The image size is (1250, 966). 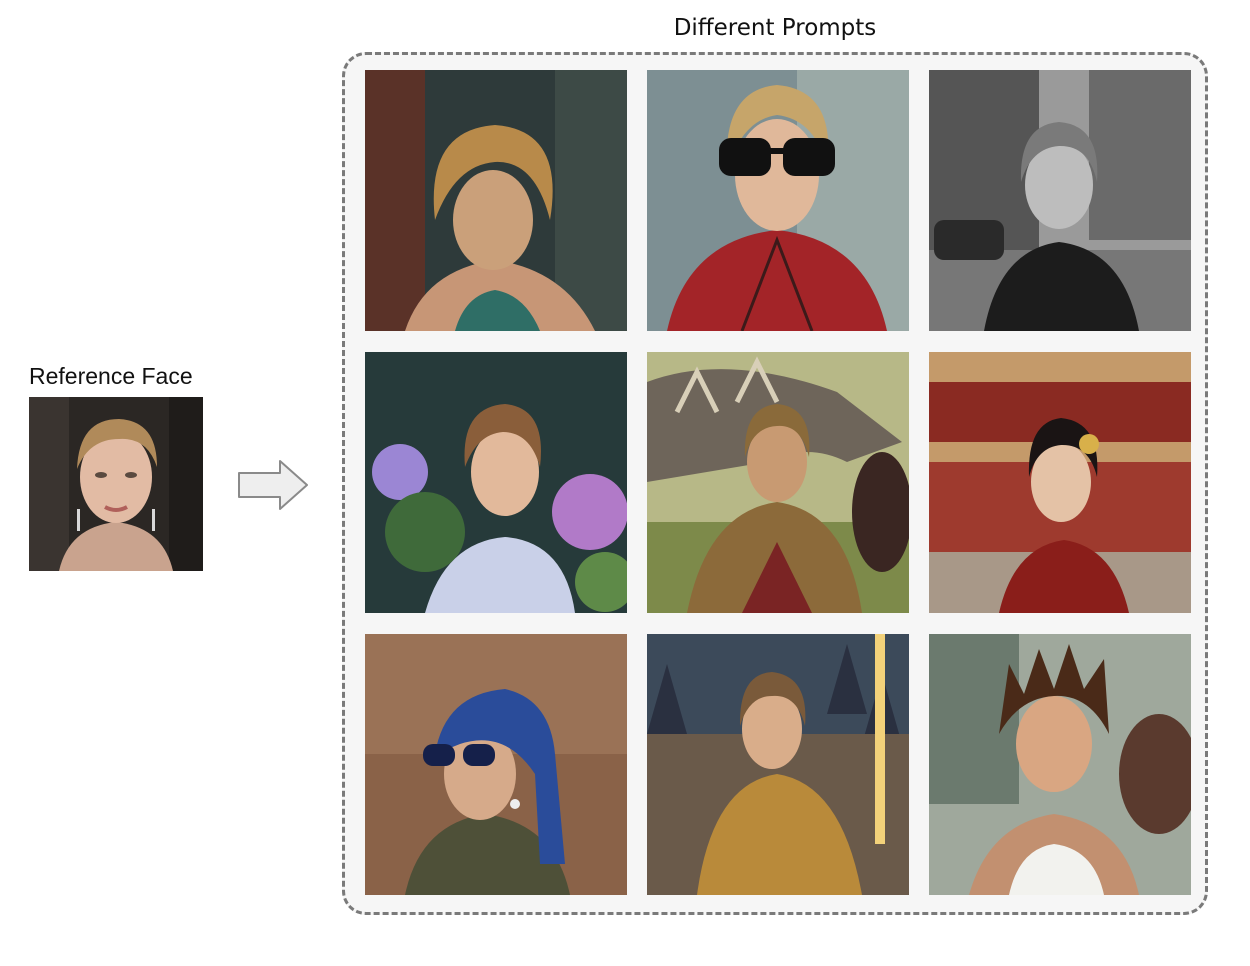 I want to click on reference-face-label: Reference Face, so click(x=111, y=376).